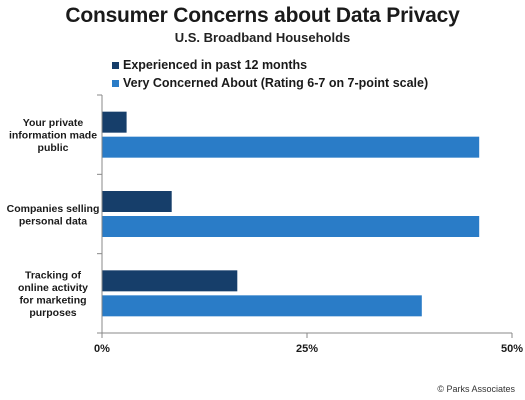 The width and height of the screenshot is (525, 400). Describe the element at coordinates (170, 281) in the screenshot. I see `bar-series1-cat3` at that location.